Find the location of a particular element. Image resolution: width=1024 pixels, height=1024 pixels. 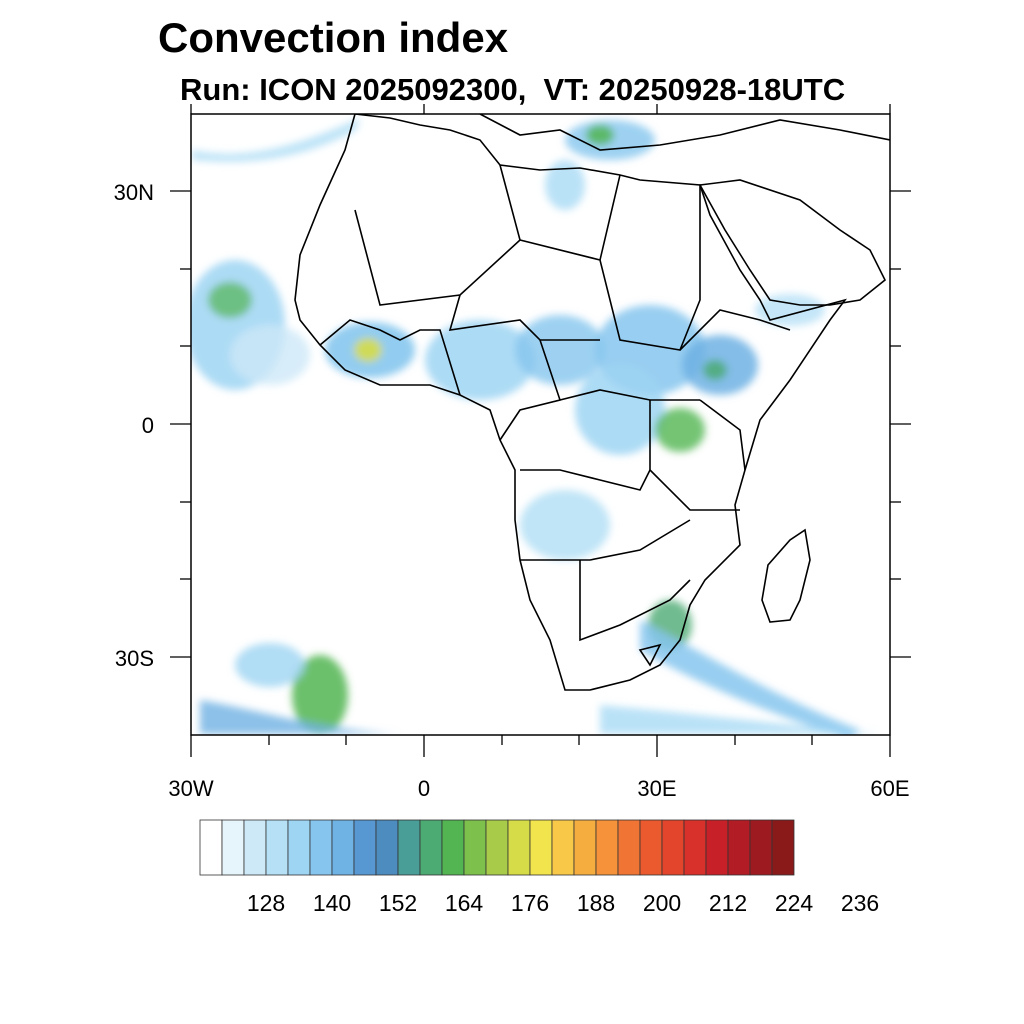

lon-label-60e: 60E is located at coordinates (890, 788).